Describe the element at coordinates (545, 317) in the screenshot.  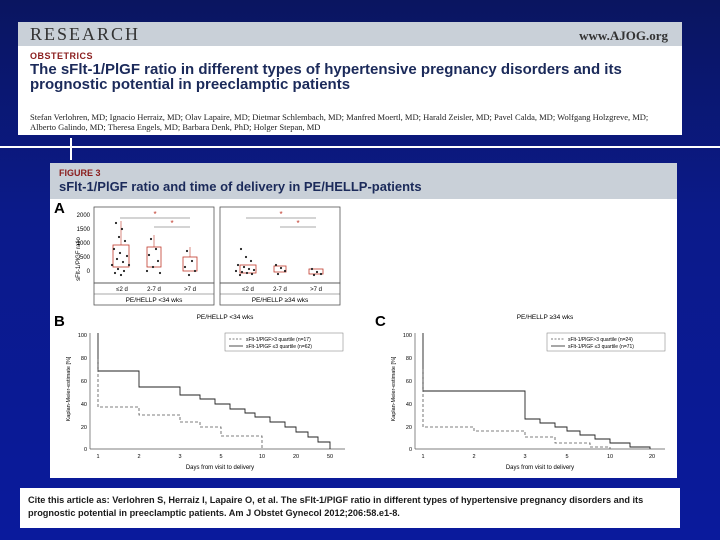
I see `panel-c-title: PE/HELLP ≥34 wks` at that location.